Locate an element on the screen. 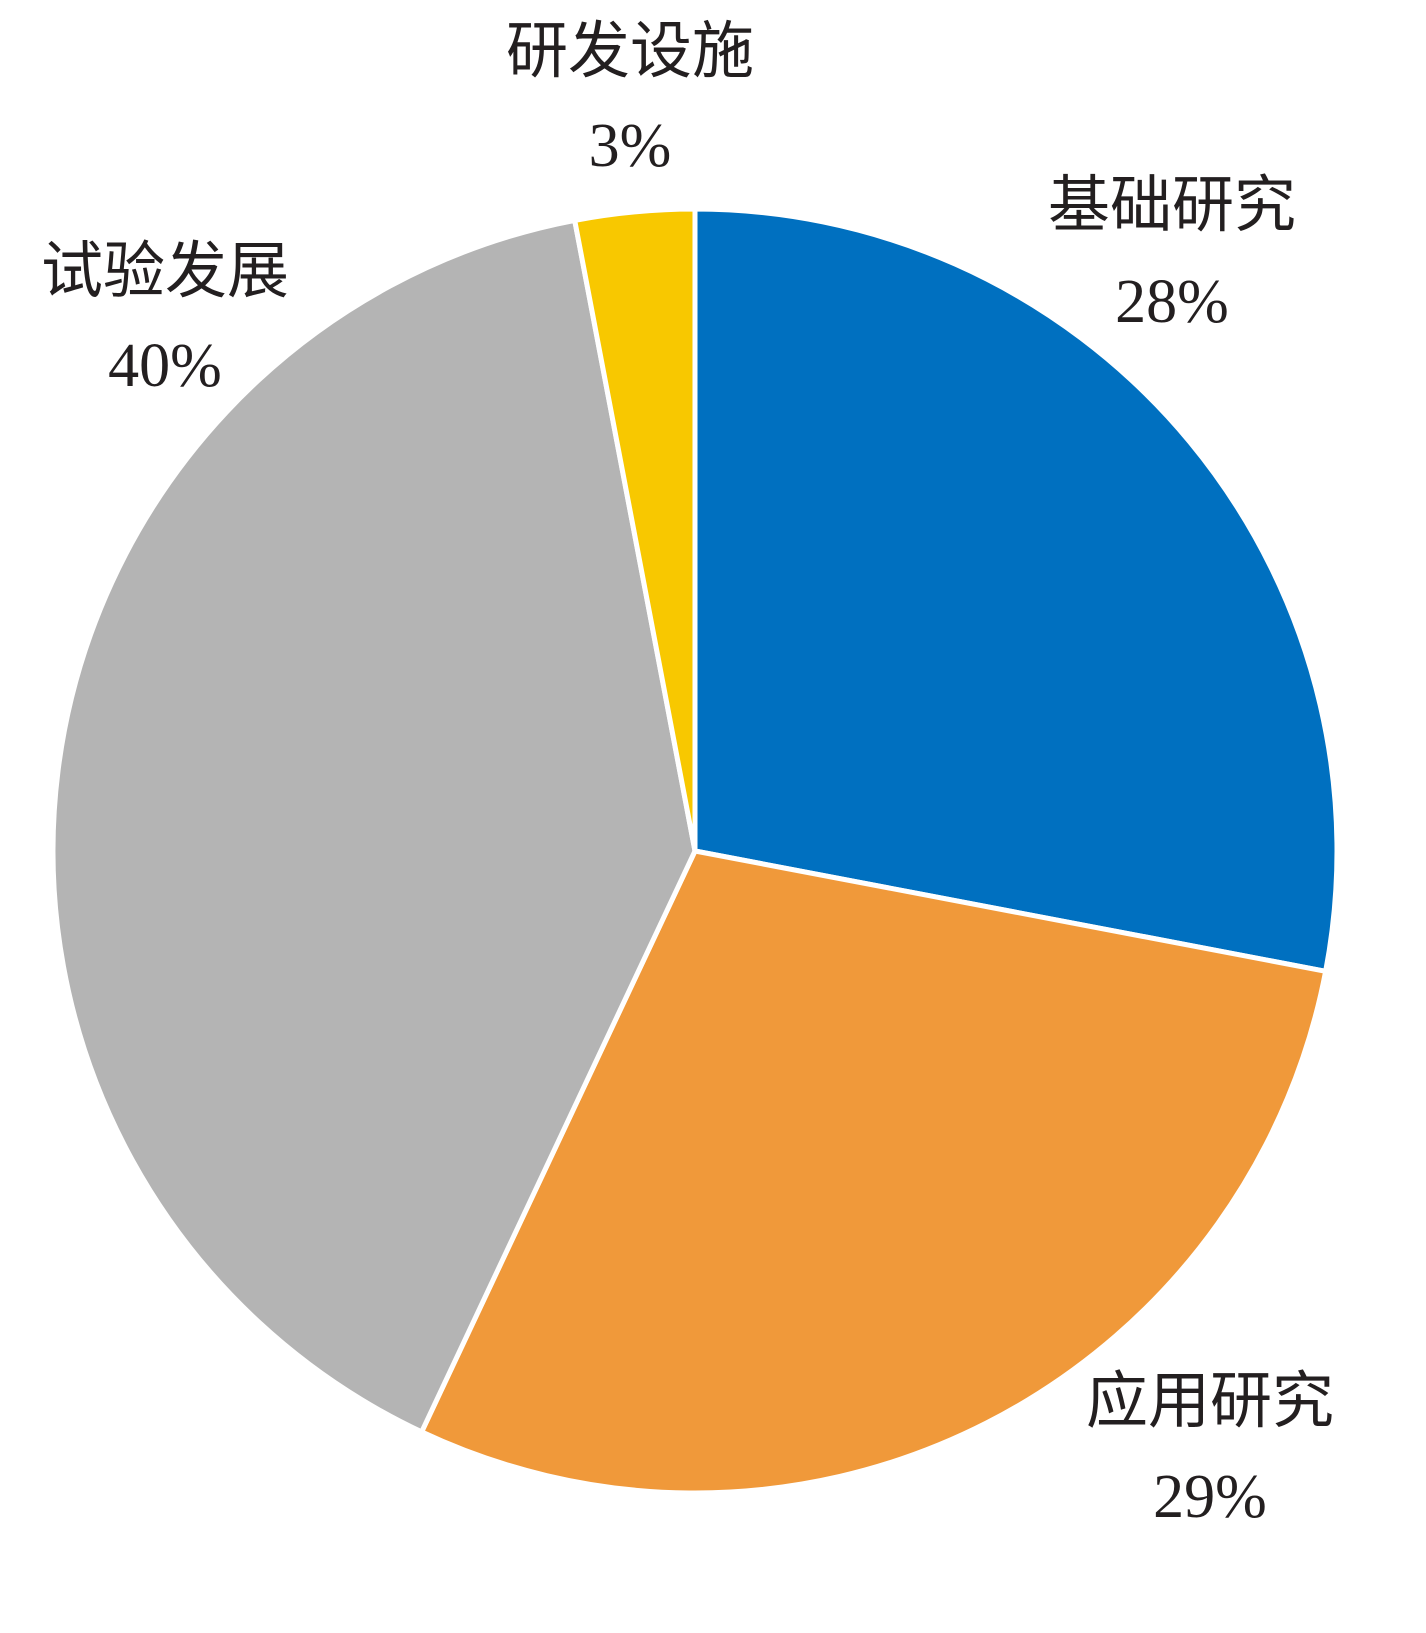 This screenshot has width=1426, height=1633. slice-label: 研发设施 is located at coordinates (630, 52).